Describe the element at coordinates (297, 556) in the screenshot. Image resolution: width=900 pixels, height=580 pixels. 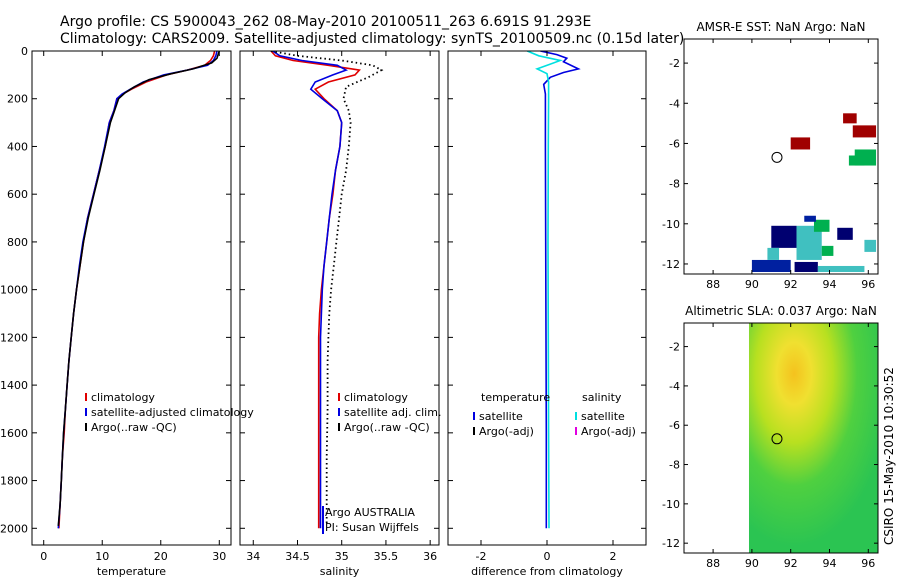
I see `salinity-xtick-label: 34.5` at that location.